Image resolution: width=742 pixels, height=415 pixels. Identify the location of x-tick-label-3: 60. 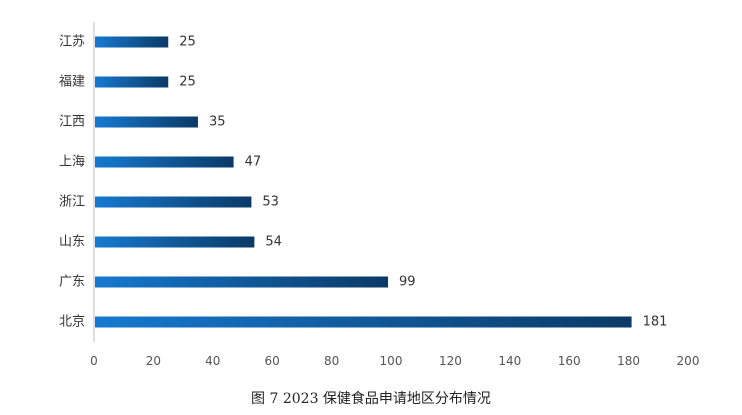
(272, 361).